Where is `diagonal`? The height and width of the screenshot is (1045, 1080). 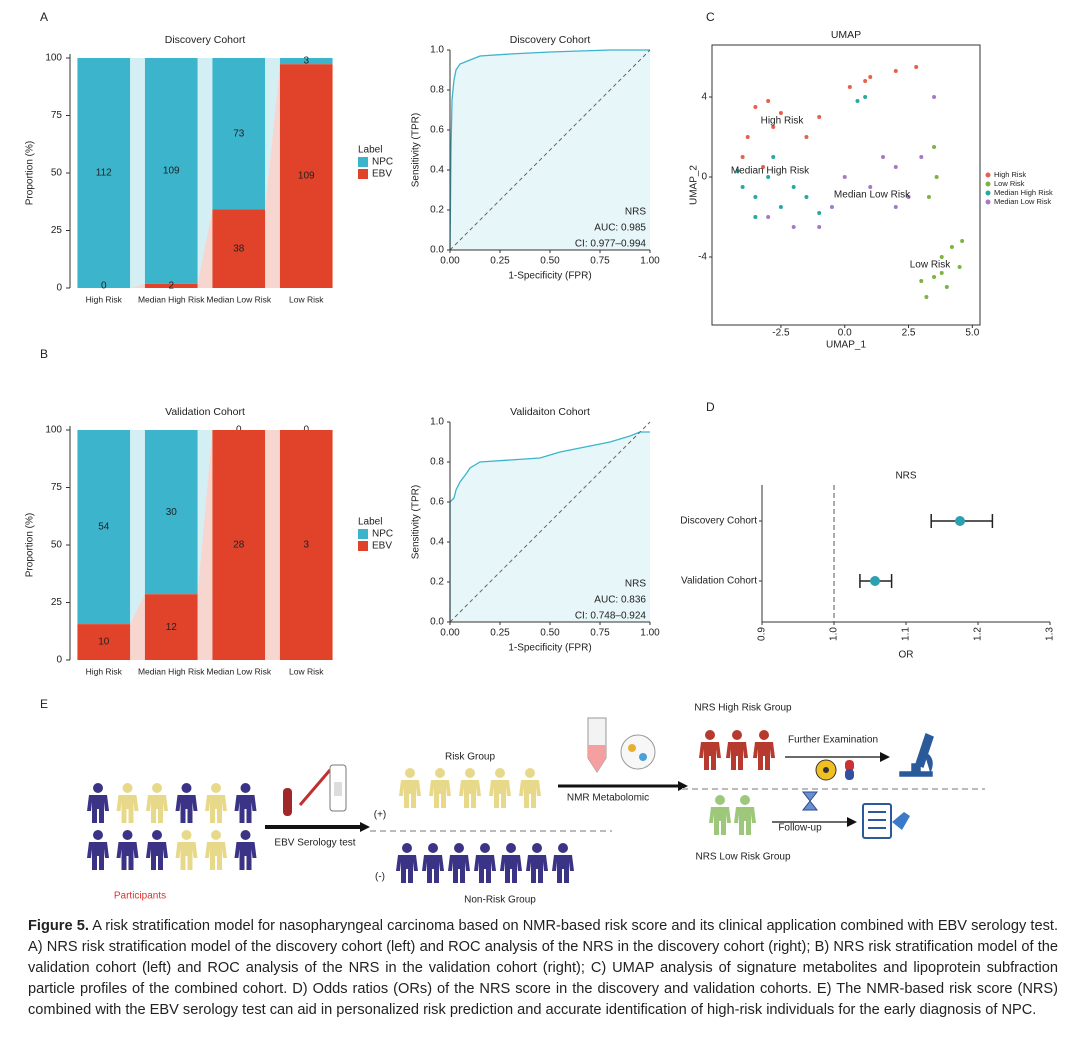 diagonal is located at coordinates (550, 522).